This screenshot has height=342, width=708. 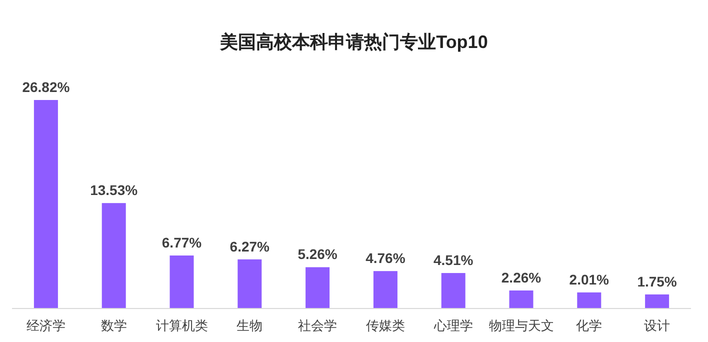 What do you see at coordinates (249, 325) in the screenshot?
I see `x-tick-label: 生物` at bounding box center [249, 325].